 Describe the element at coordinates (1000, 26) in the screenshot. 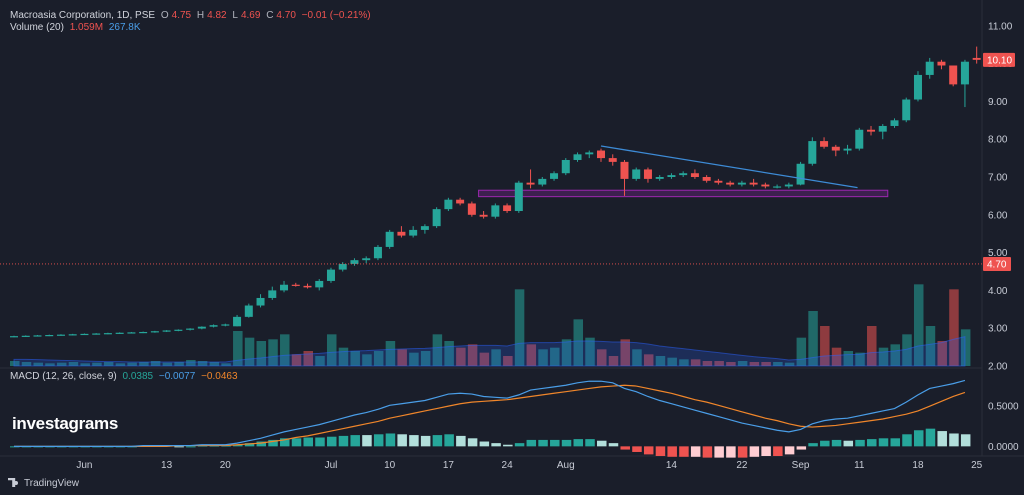

I see `price-tick-label: 11.00` at that location.